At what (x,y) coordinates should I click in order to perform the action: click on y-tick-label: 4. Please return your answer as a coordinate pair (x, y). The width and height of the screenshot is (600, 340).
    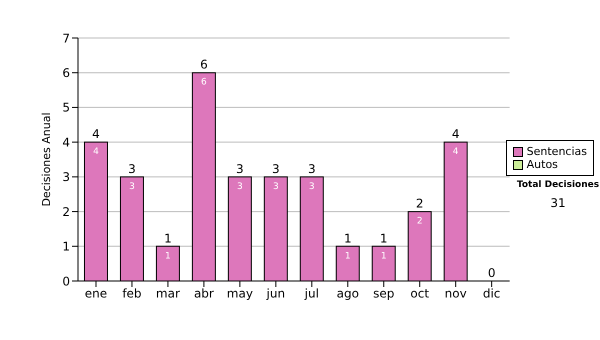
    Looking at the image, I should click on (66, 142).